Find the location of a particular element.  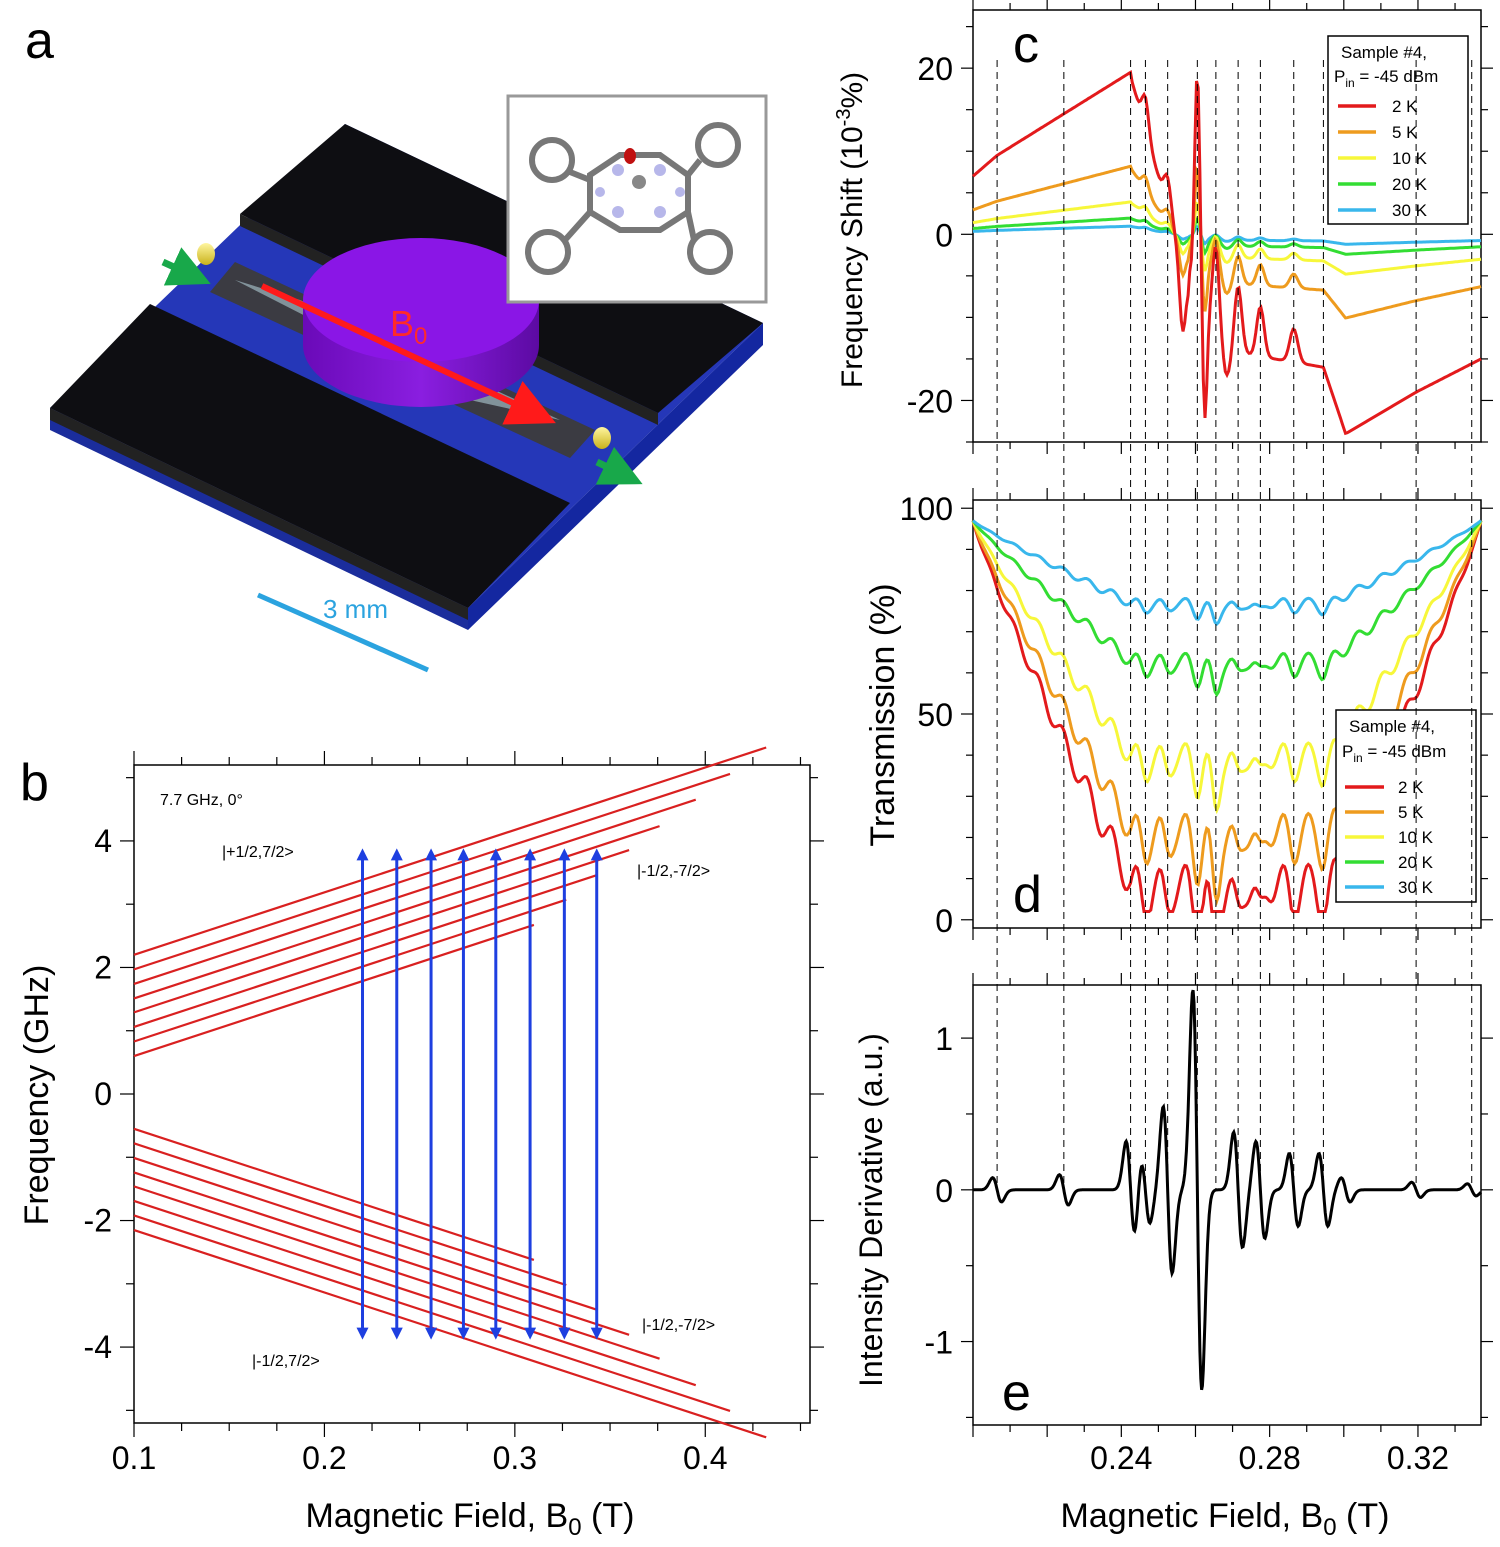

y-tick-label-e: 0 is located at coordinates (944, 1191).